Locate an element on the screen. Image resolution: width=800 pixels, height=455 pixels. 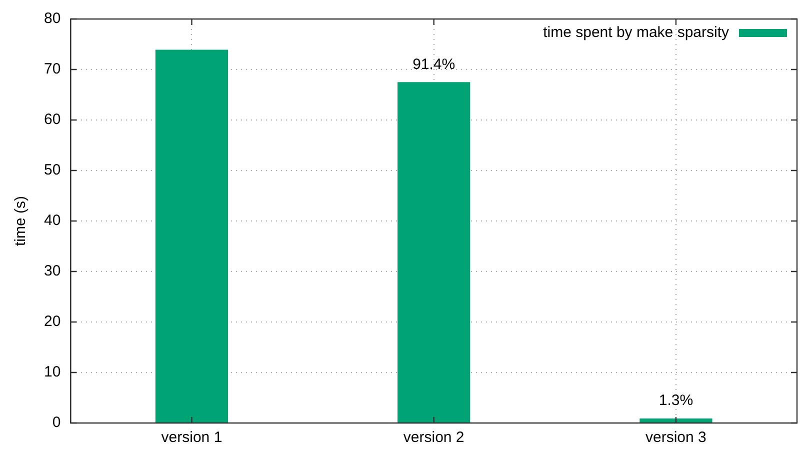
y-tick-label: 80 is located at coordinates (52, 19).